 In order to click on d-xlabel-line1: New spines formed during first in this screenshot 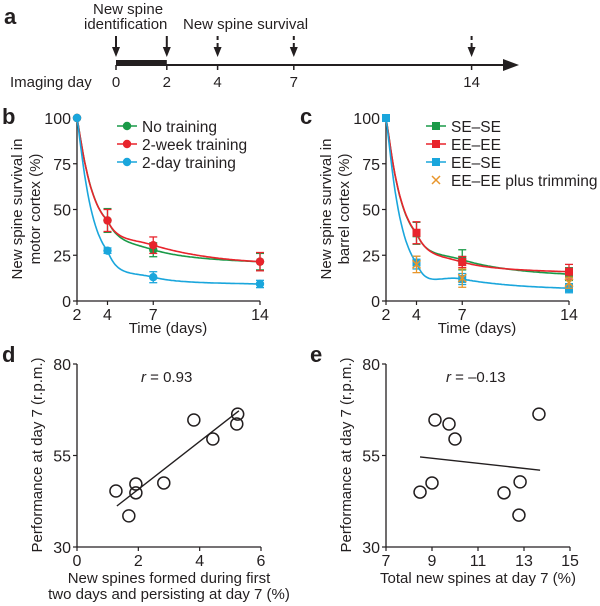, I will do `click(169, 578)`.